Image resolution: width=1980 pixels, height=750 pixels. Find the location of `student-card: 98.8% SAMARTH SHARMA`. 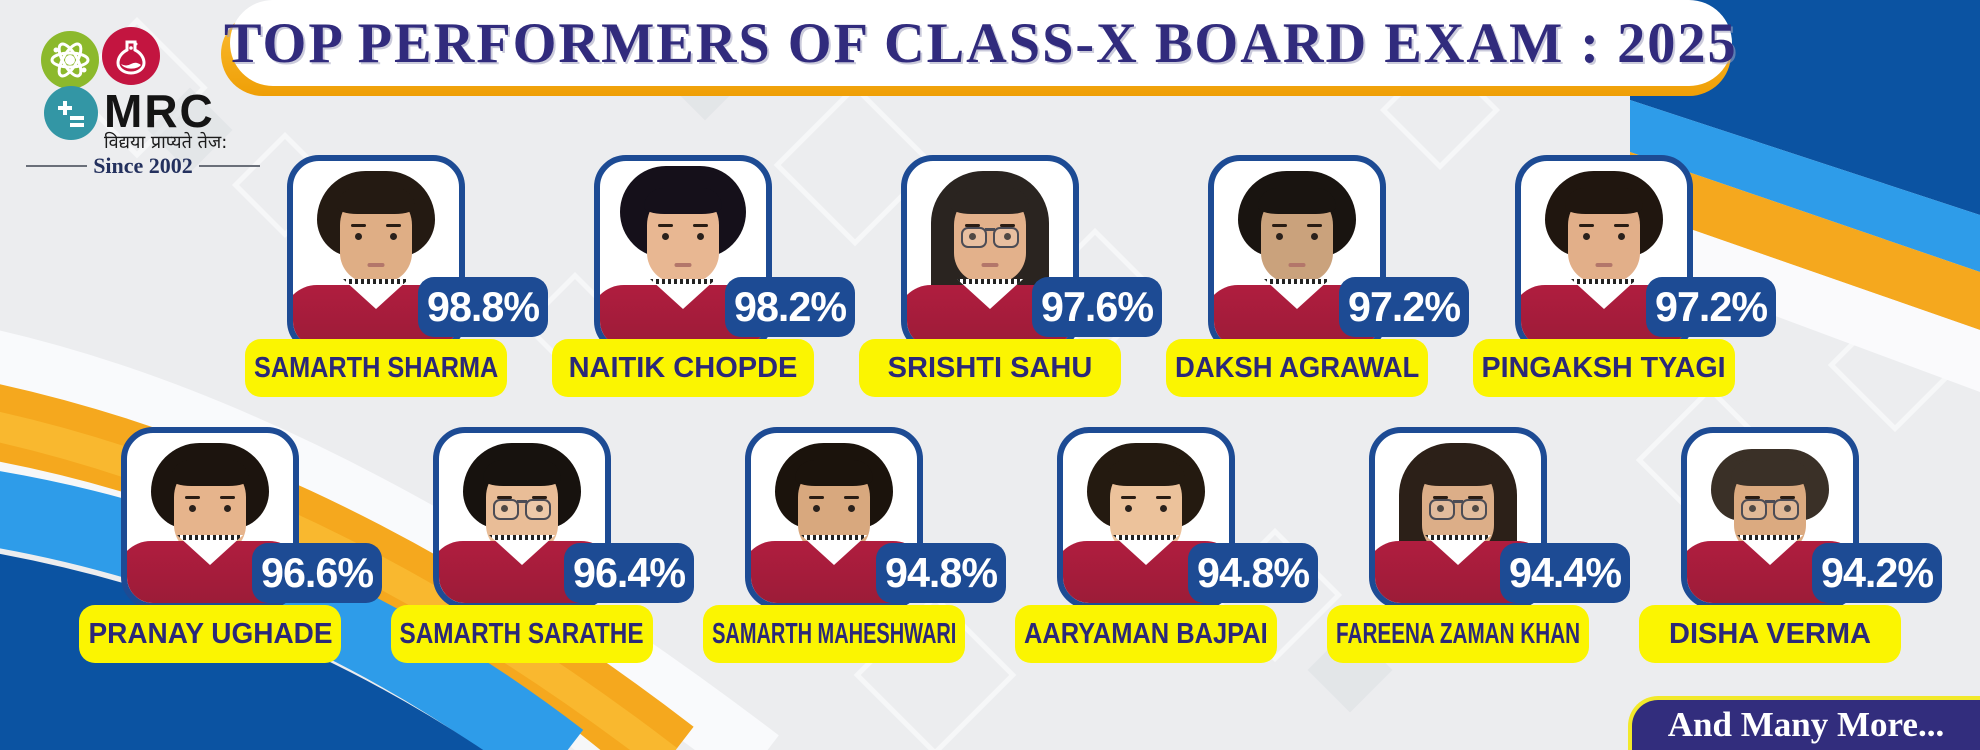

student-card: 98.8% SAMARTH SHARMA is located at coordinates (396, 276).